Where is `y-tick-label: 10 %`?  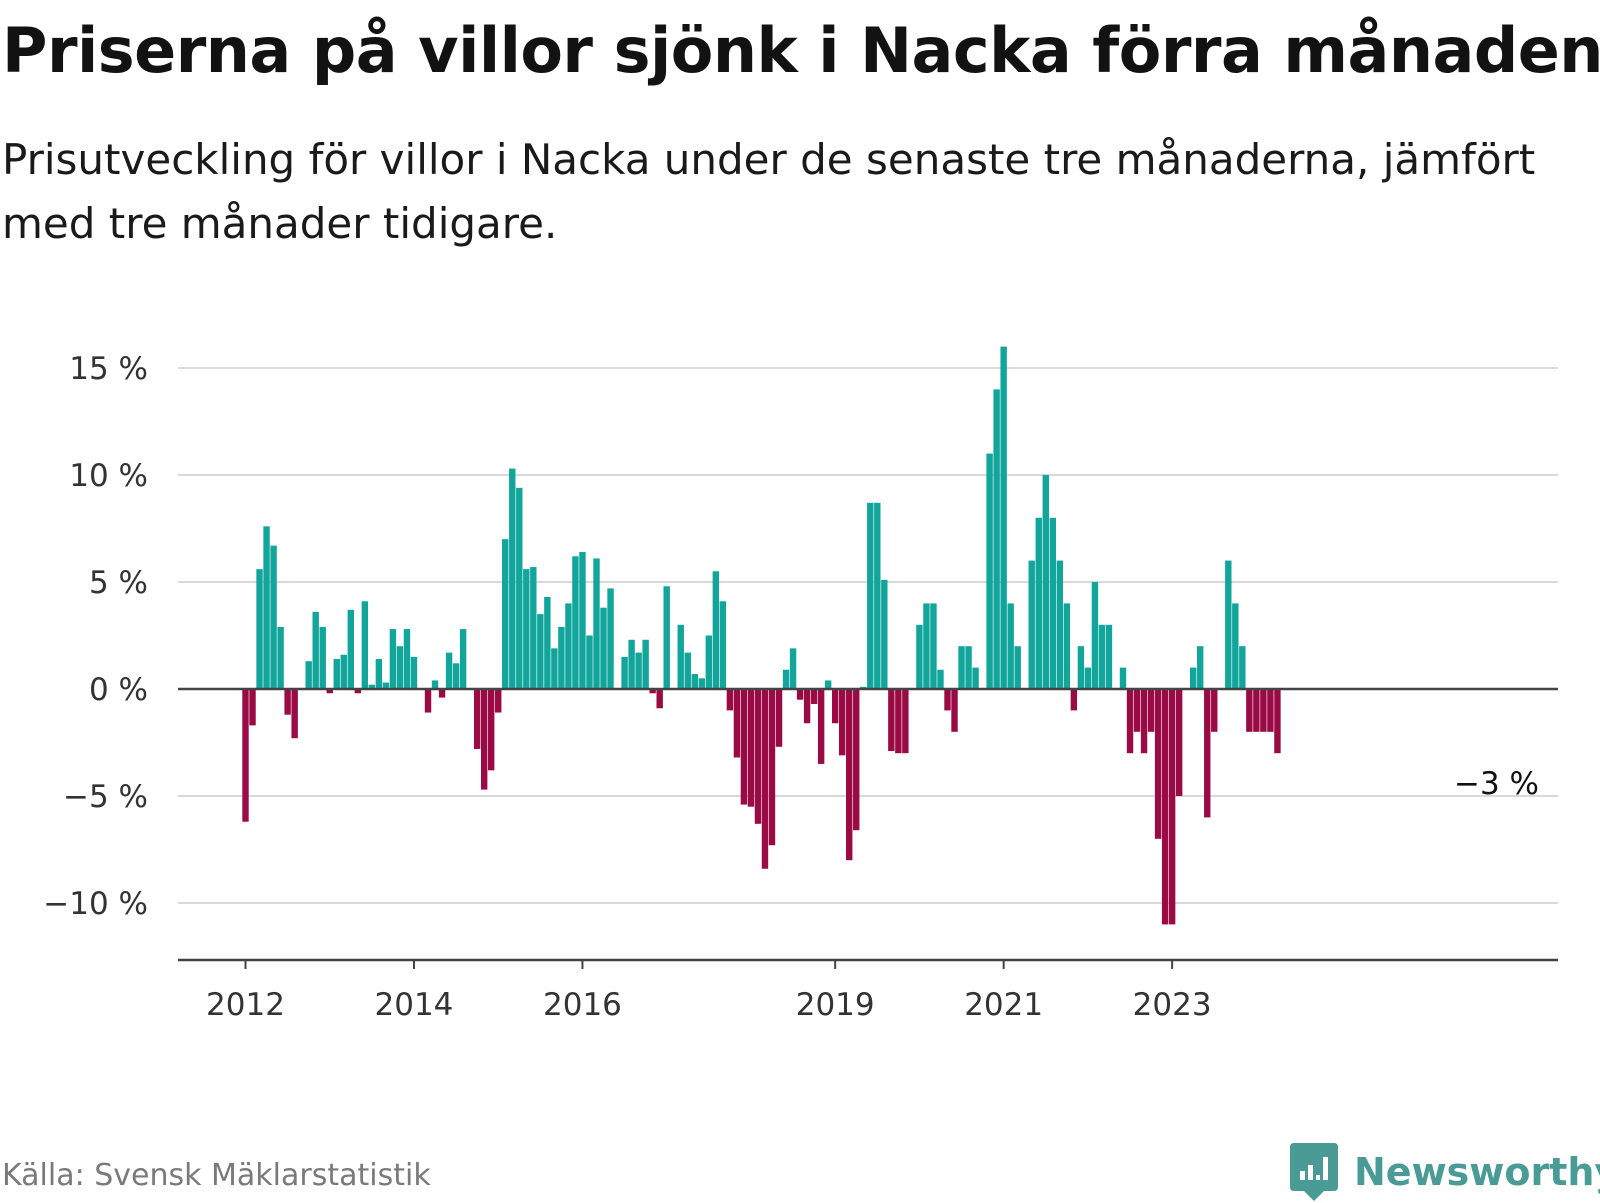 y-tick-label: 10 % is located at coordinates (108, 476).